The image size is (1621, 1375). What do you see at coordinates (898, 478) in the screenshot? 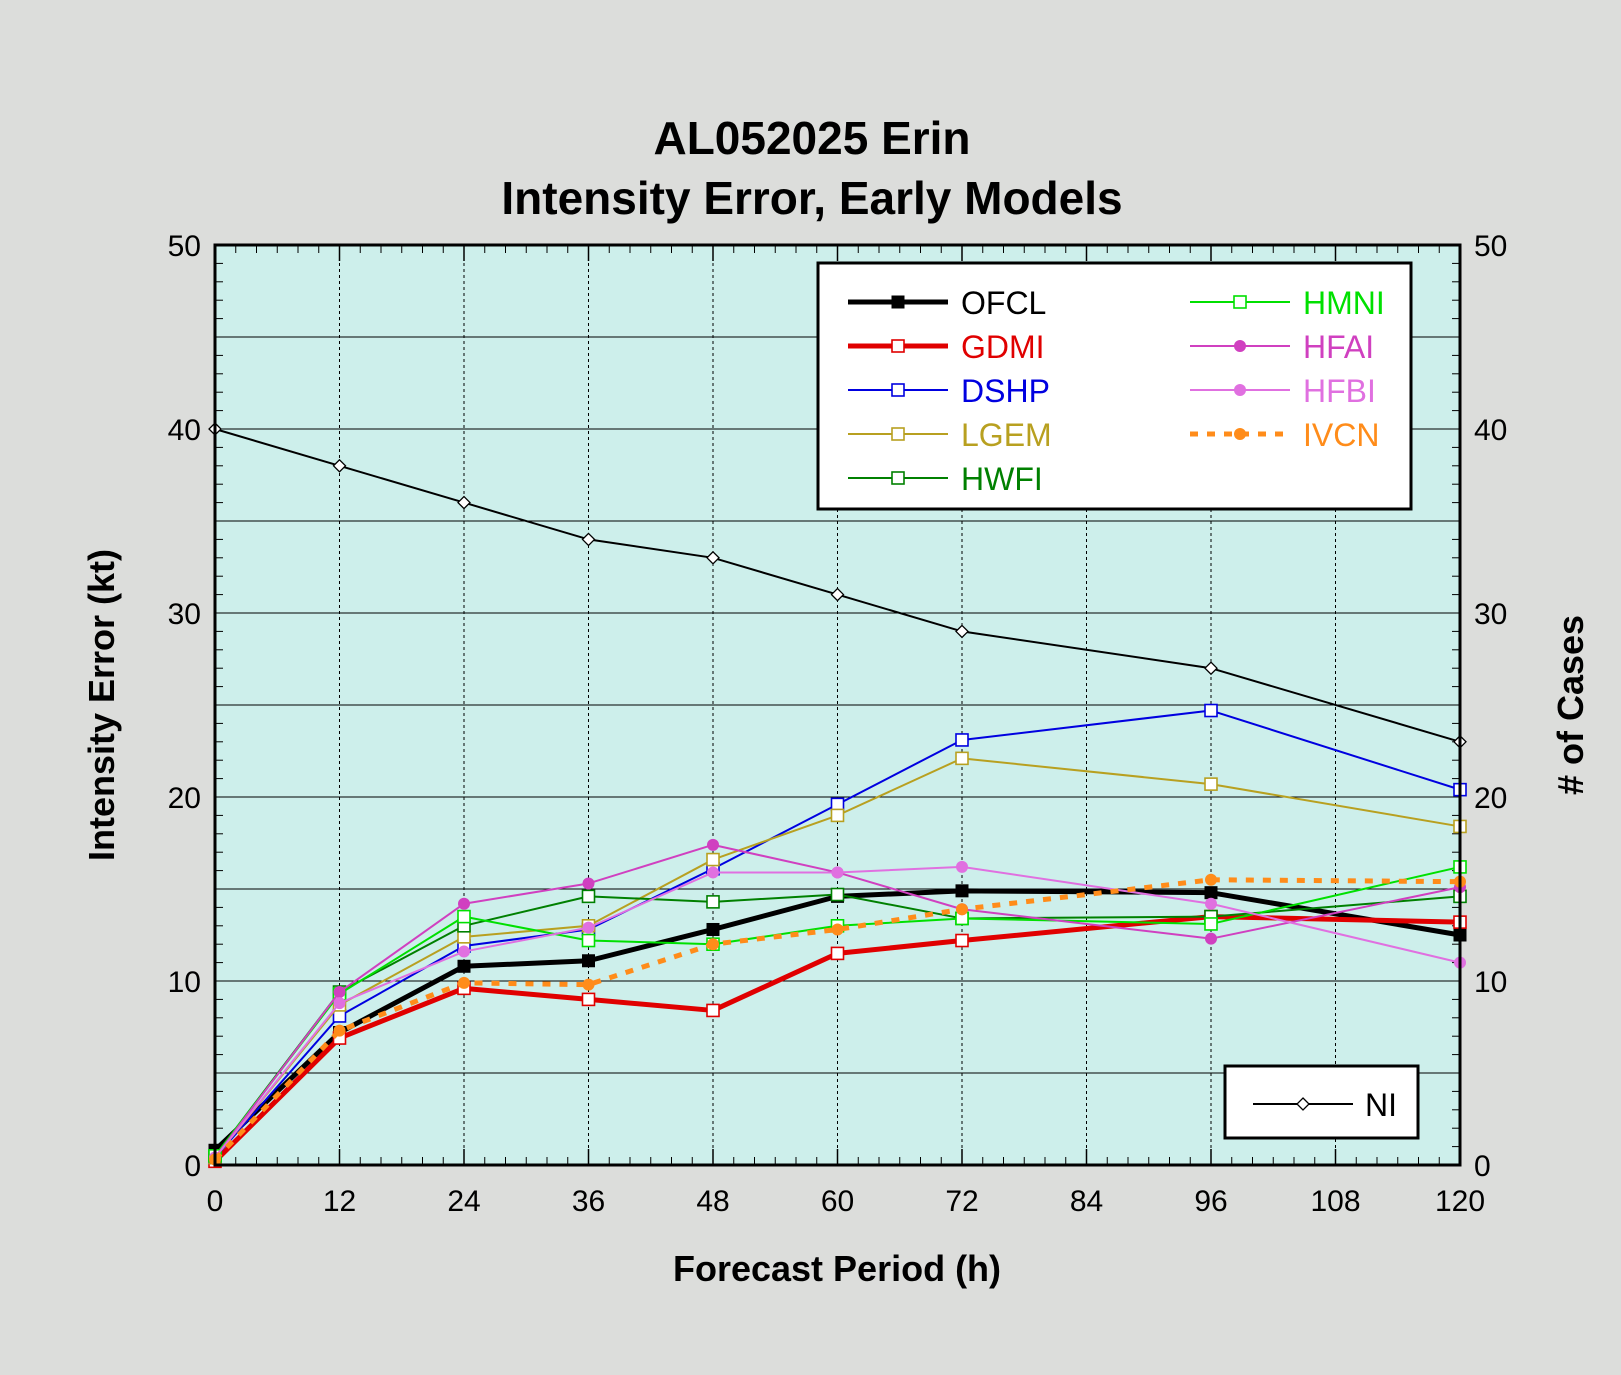
I see `legend-marker-hwfi` at bounding box center [898, 478].